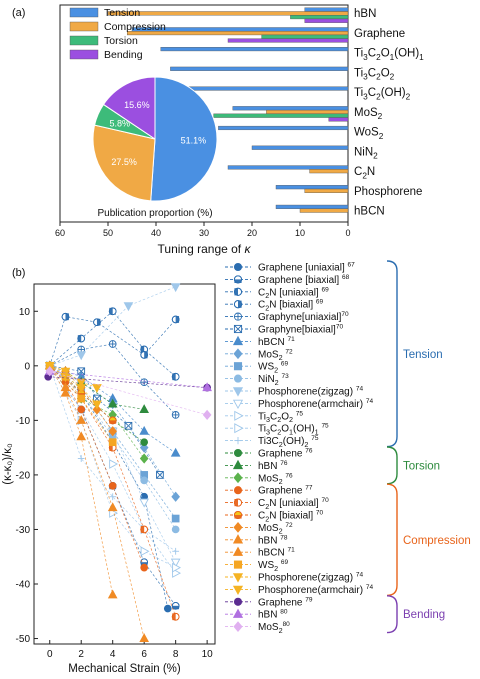  Describe the element at coordinates (81, 356) in the screenshot. I see `point-10-1-shape` at that location.